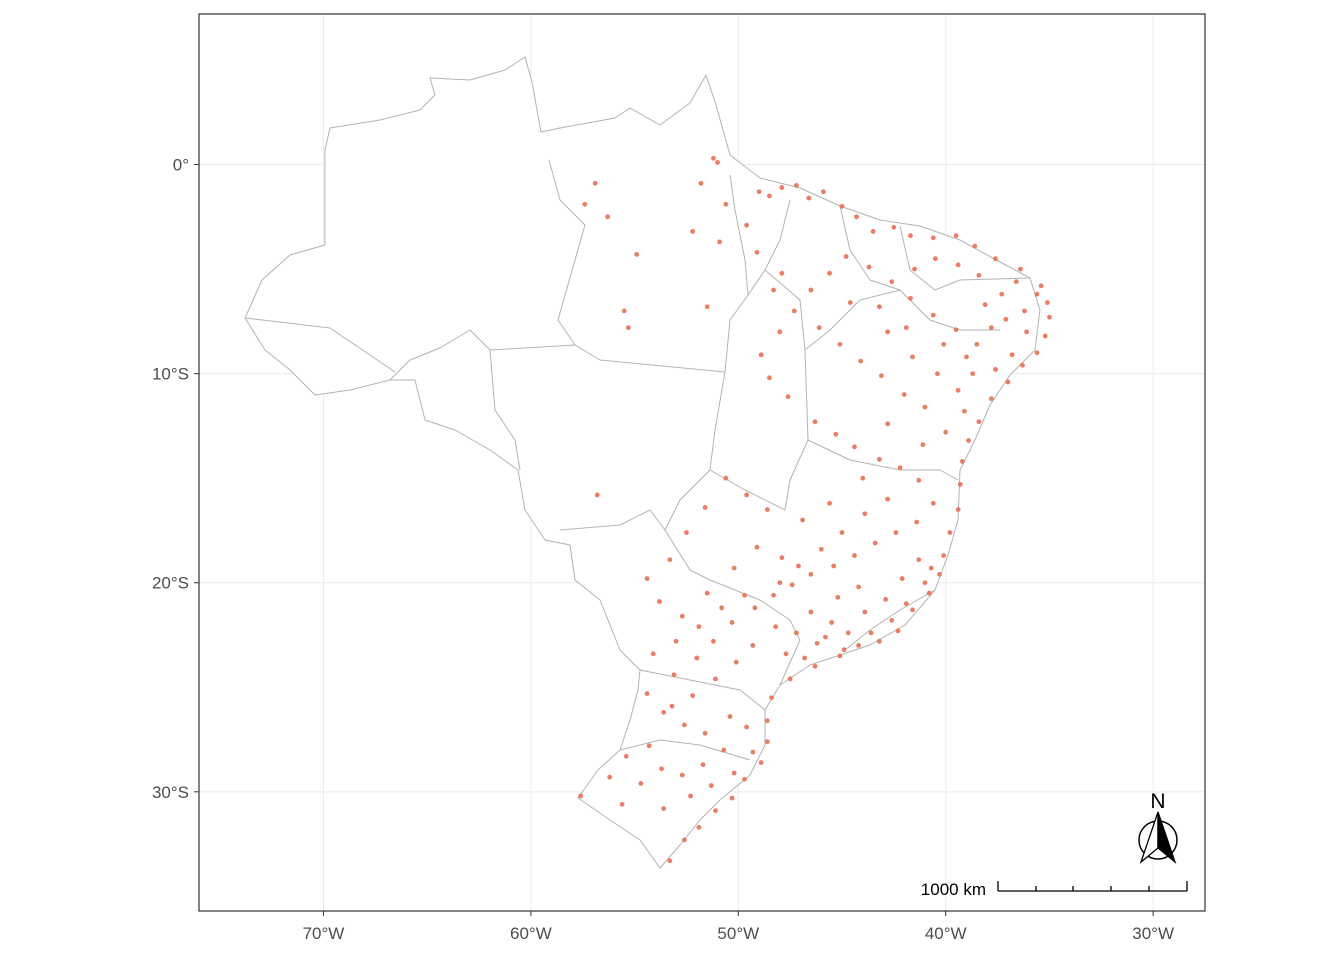  What do you see at coordinates (170, 374) in the screenshot?
I see `y-tick-label: 10°S` at bounding box center [170, 374].